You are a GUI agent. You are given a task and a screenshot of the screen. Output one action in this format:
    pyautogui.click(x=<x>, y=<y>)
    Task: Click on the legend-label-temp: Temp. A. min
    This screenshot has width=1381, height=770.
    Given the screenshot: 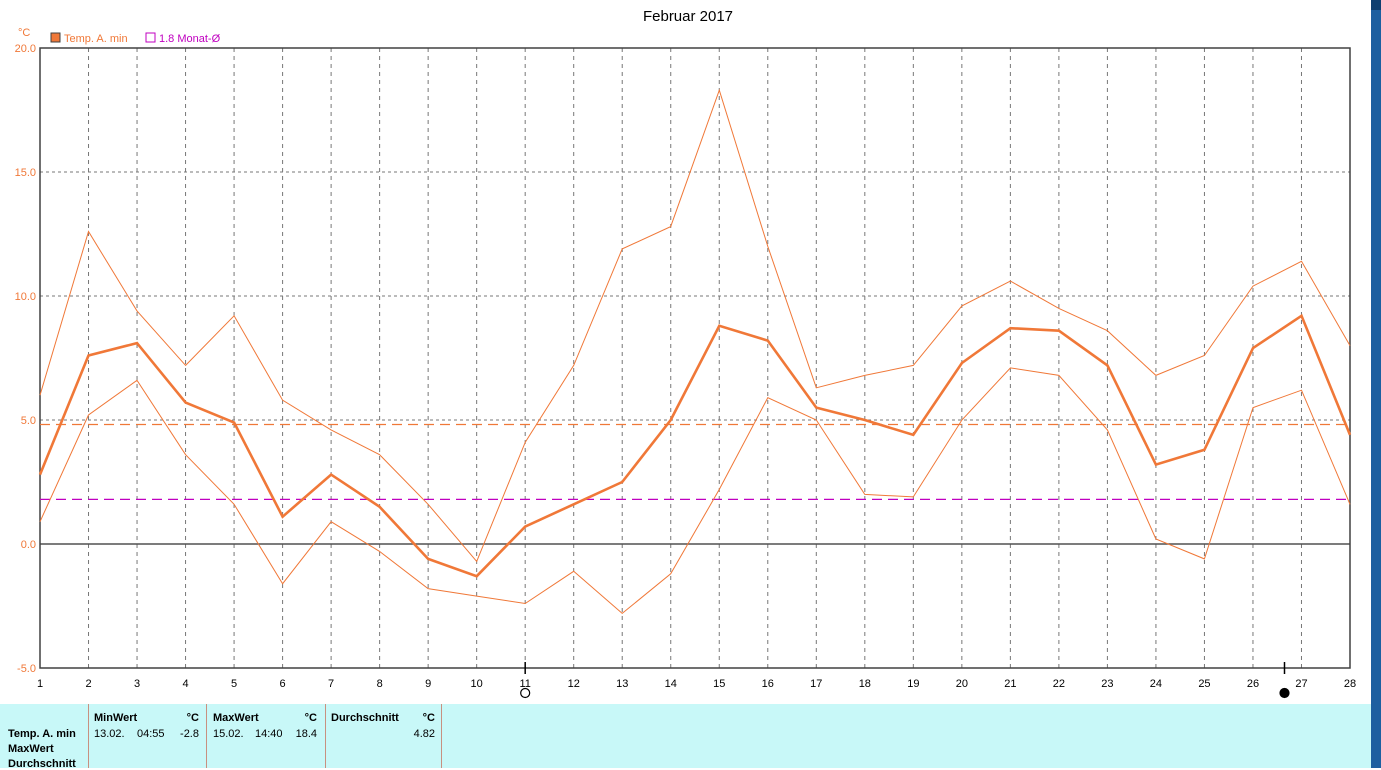 What is the action you would take?
    pyautogui.click(x=96, y=39)
    